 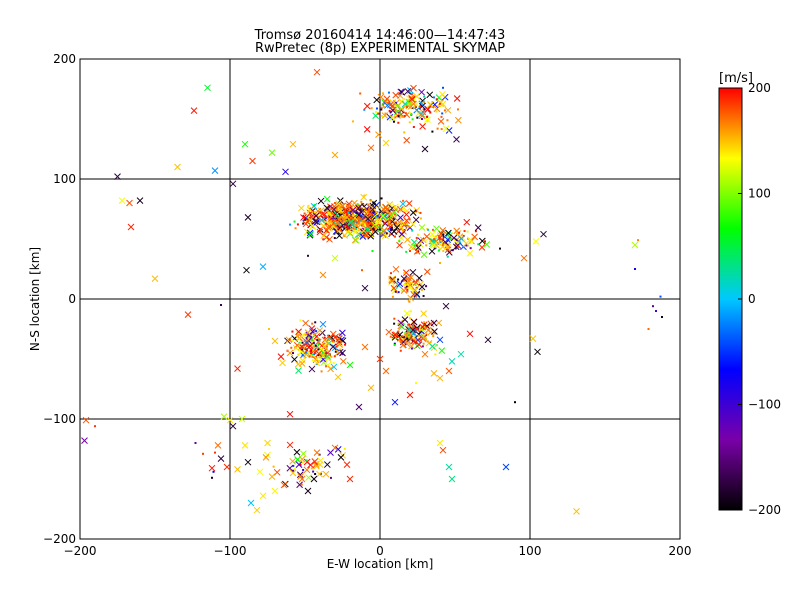 I want to click on y-tick-label: −200, so click(x=59, y=539).